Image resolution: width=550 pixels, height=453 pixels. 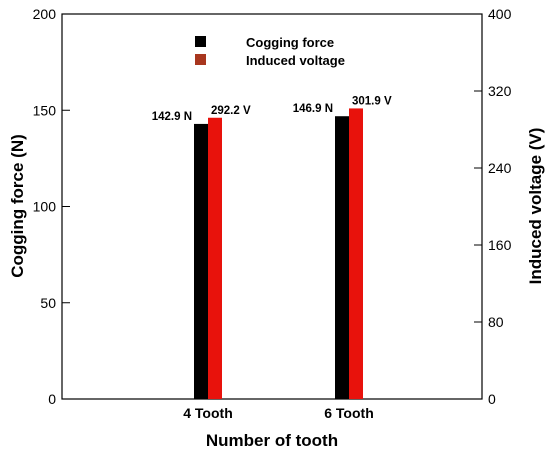 What do you see at coordinates (500, 168) in the screenshot?
I see `y-right-tick-label: 240` at bounding box center [500, 168].